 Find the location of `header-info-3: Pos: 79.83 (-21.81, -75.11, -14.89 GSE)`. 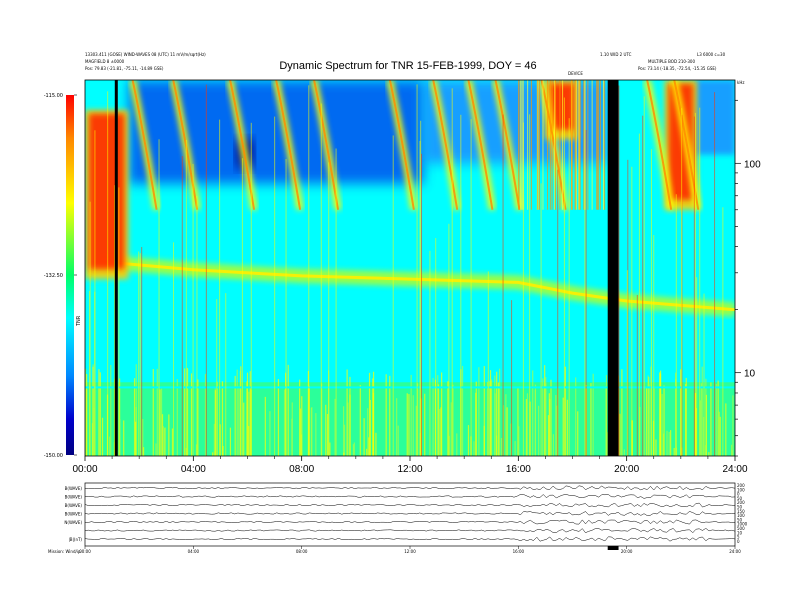

header-info-3: Pos: 79.83 (-21.81, -75.11, -14.89 GSE) is located at coordinates (124, 68).